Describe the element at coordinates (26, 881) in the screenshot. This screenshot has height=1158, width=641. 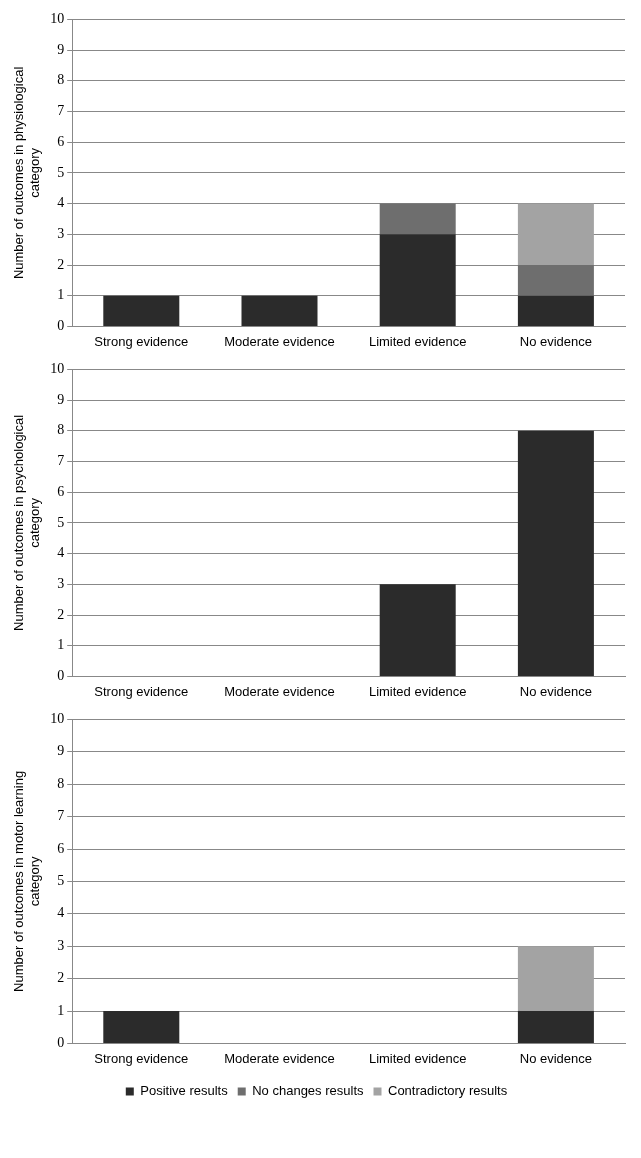
I see `y-axis-title: Number of outcomes in motor learning category` at that location.